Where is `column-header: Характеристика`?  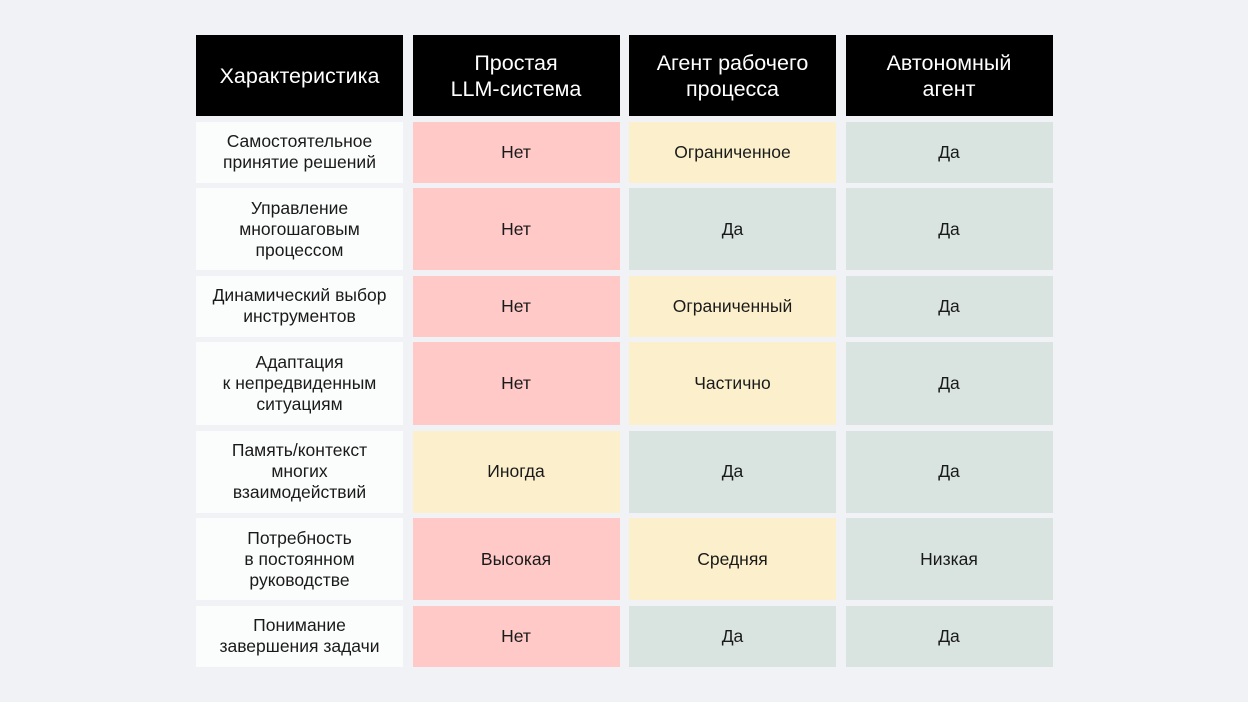
column-header: Характеристика is located at coordinates (299, 75).